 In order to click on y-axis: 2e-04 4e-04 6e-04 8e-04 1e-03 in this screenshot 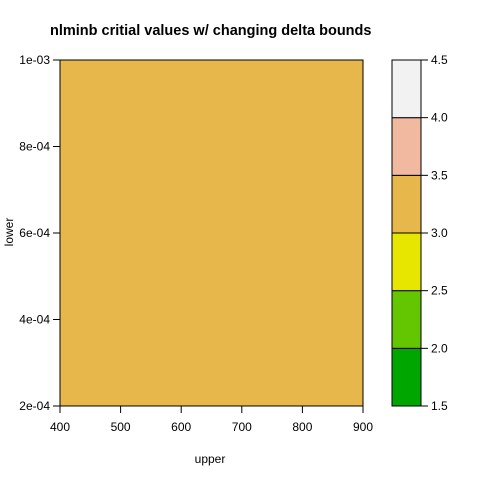, I will do `click(39, 233)`.